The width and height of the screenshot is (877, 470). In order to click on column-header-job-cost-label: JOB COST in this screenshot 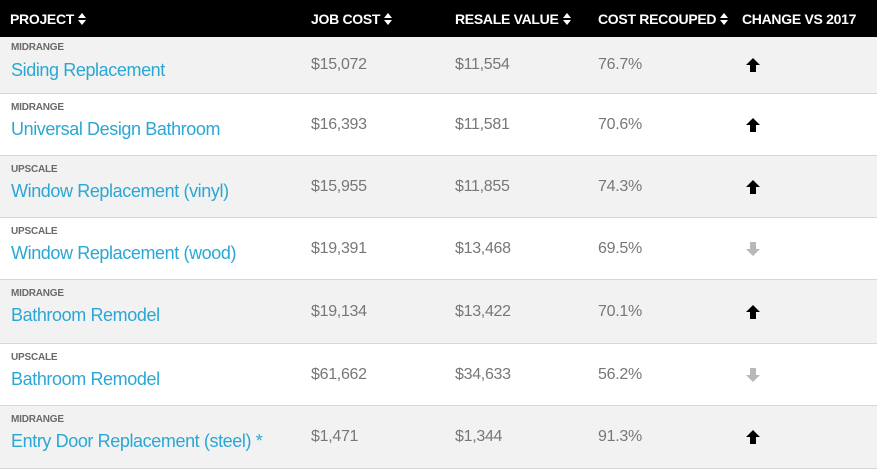, I will do `click(346, 19)`.